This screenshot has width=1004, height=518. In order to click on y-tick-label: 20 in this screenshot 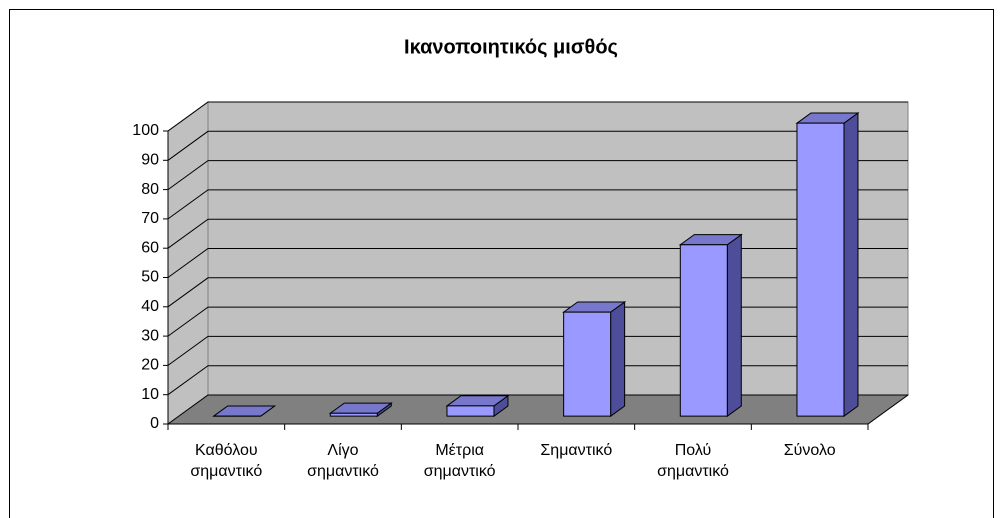, I will do `click(150, 365)`.